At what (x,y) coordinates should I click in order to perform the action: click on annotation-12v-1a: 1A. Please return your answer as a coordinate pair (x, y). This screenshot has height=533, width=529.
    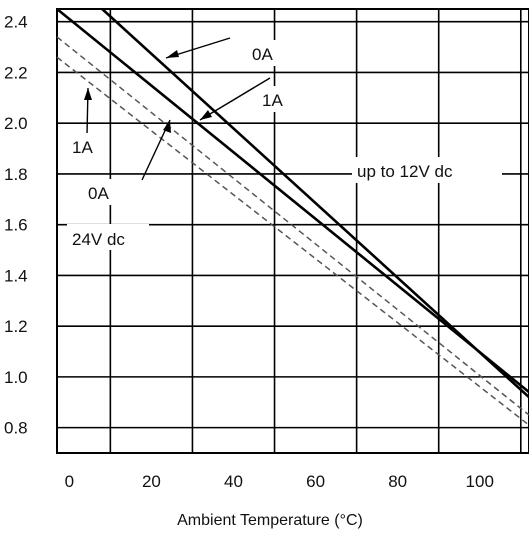
    Looking at the image, I should click on (272, 100).